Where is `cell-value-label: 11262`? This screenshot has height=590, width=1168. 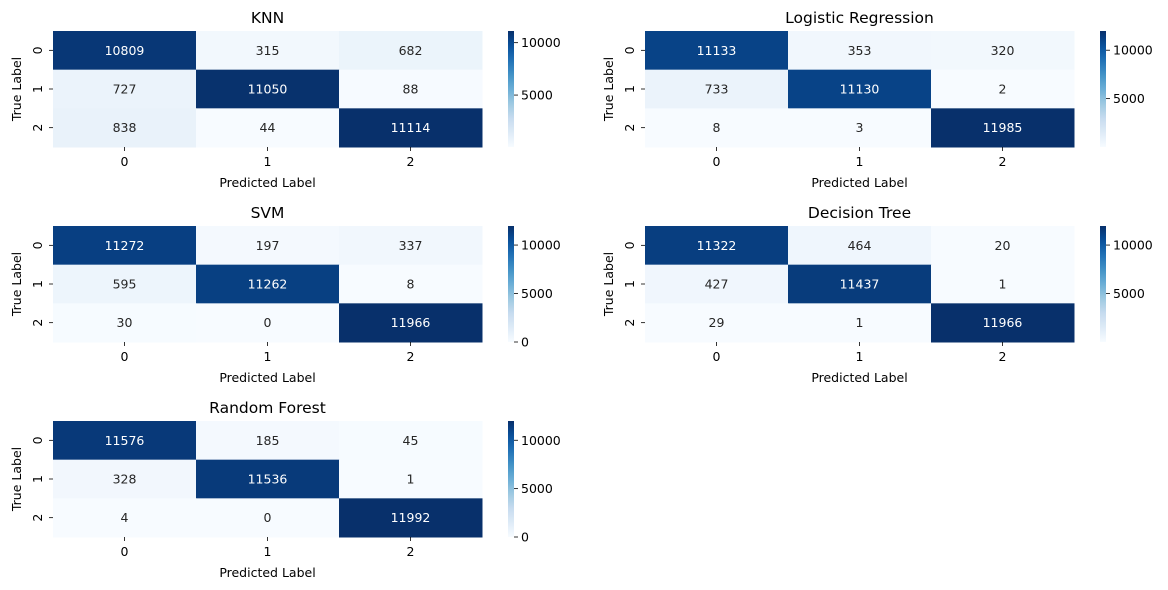
cell-value-label: 11262 is located at coordinates (268, 284).